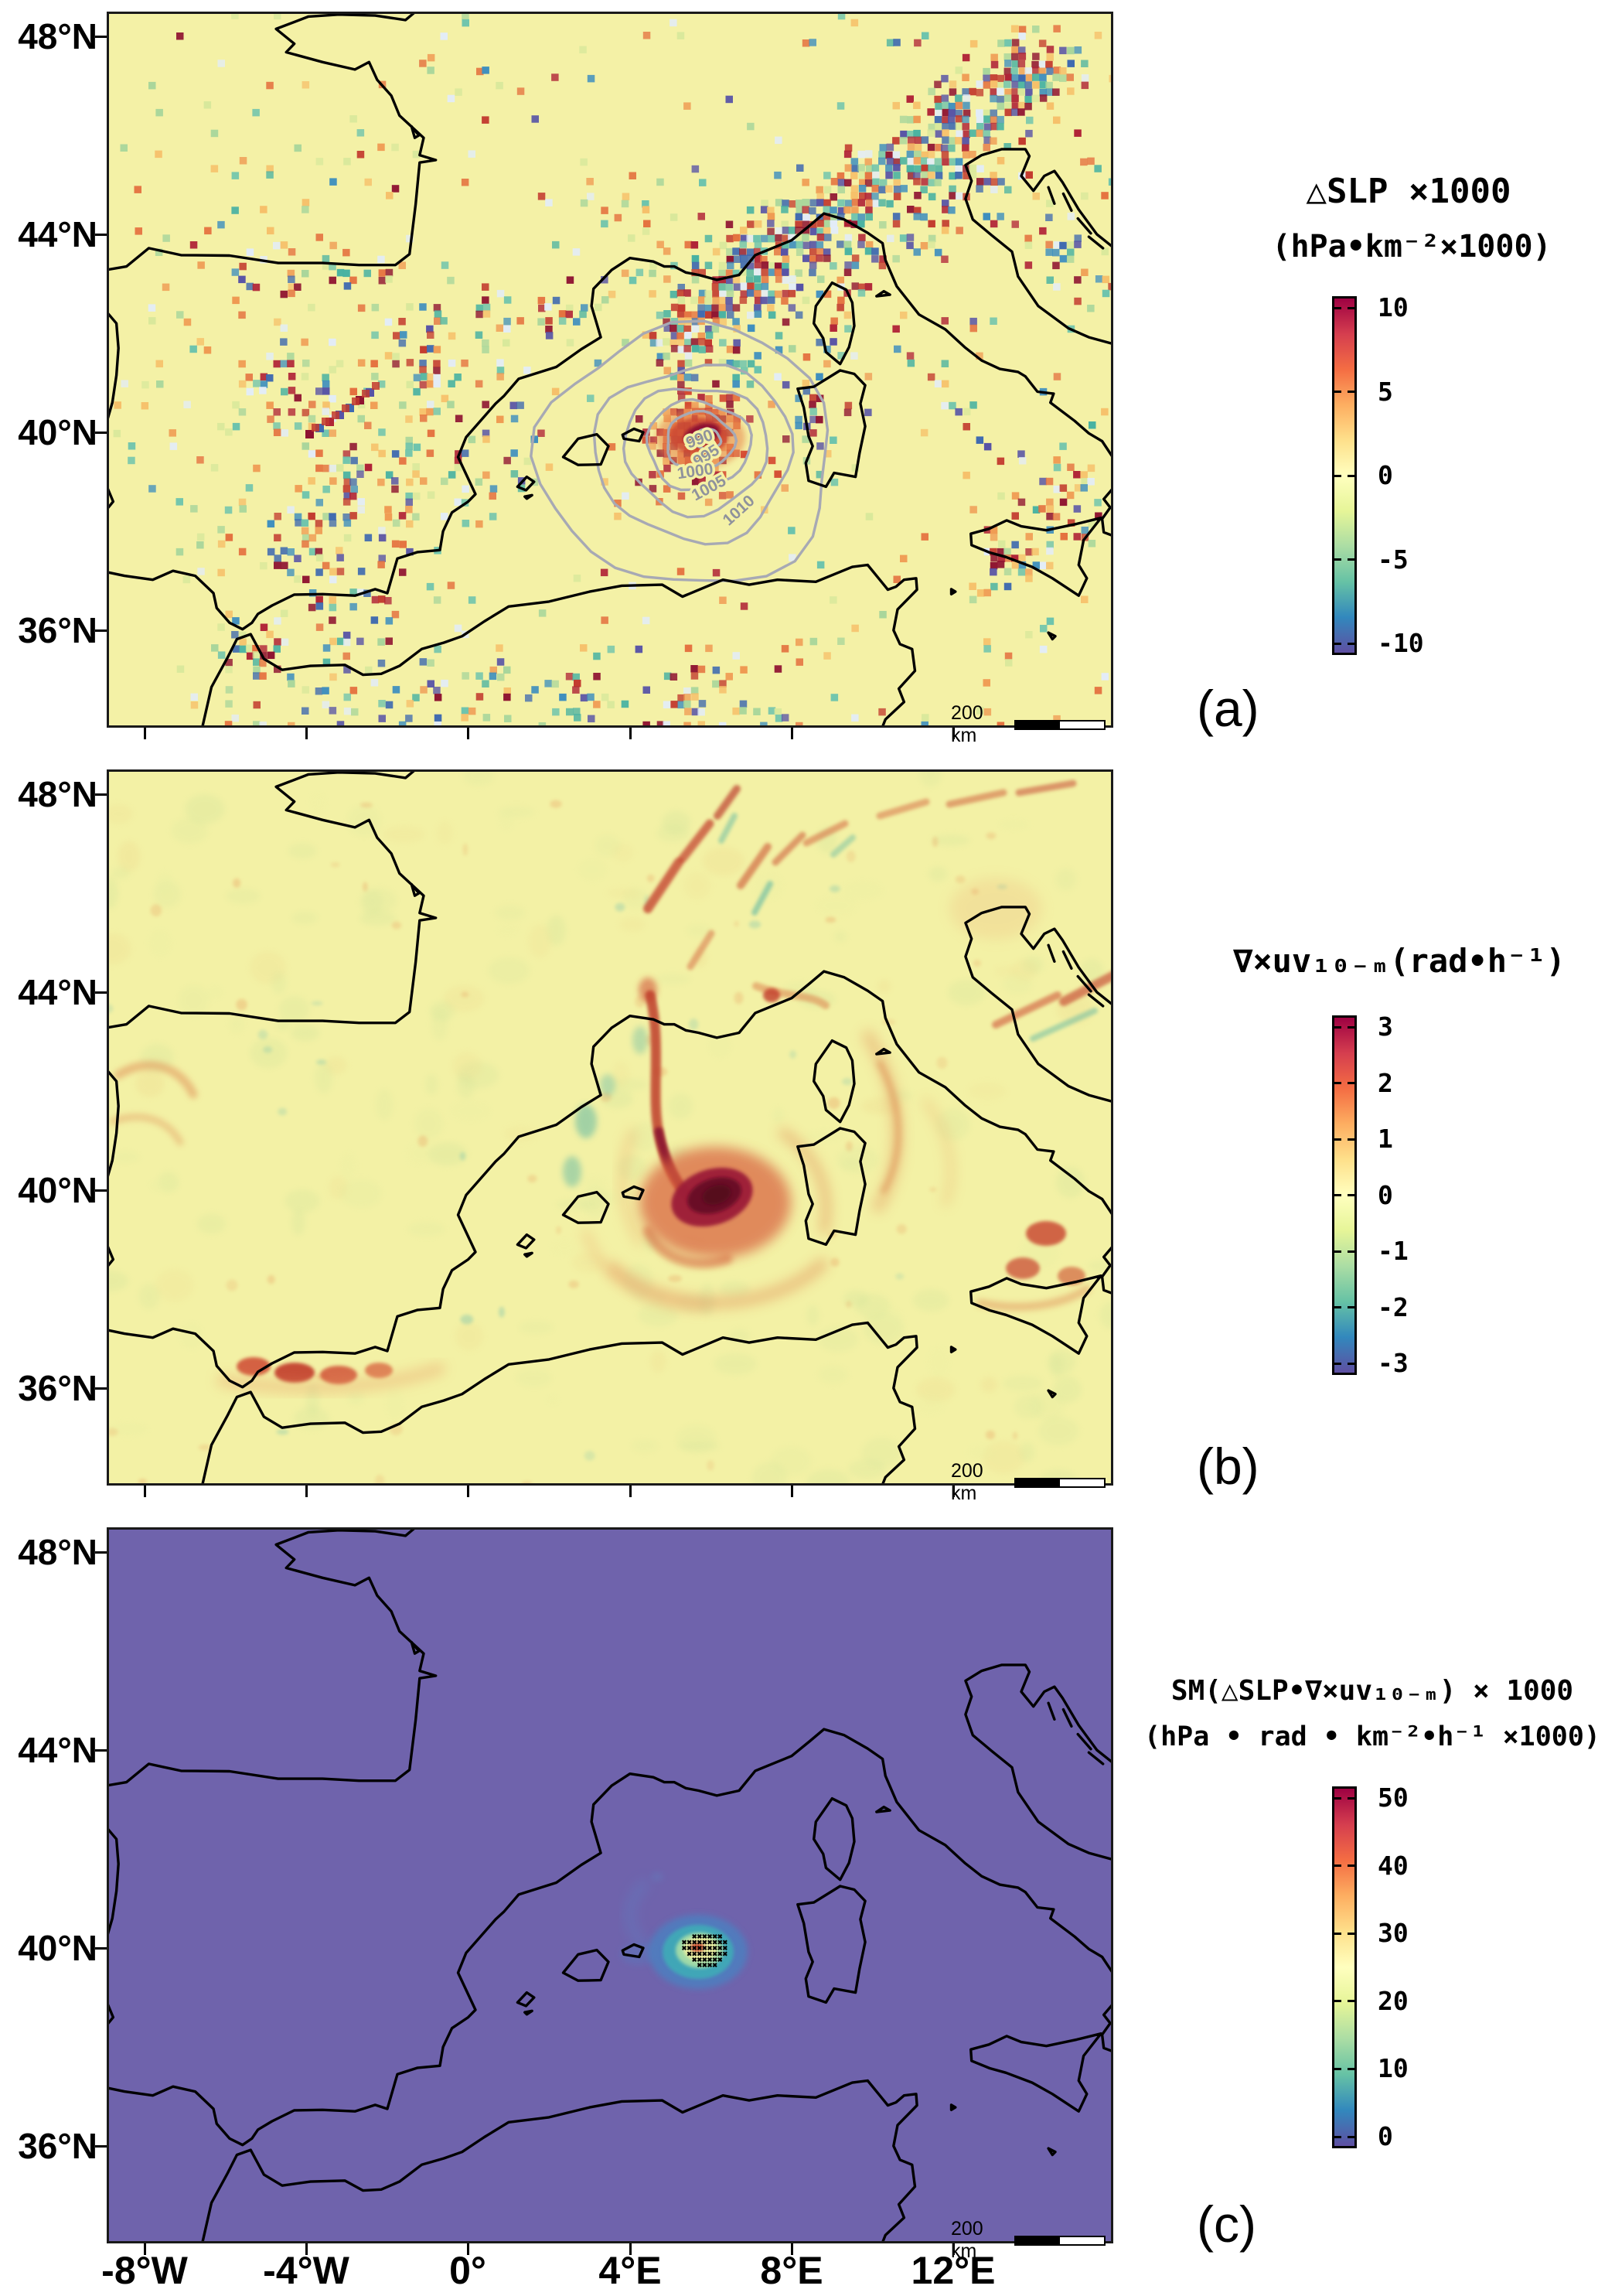 The height and width of the screenshot is (2296, 1598). Describe the element at coordinates (101, 1388) in the screenshot. I see `lat-tick-36°N-panel-b` at that location.